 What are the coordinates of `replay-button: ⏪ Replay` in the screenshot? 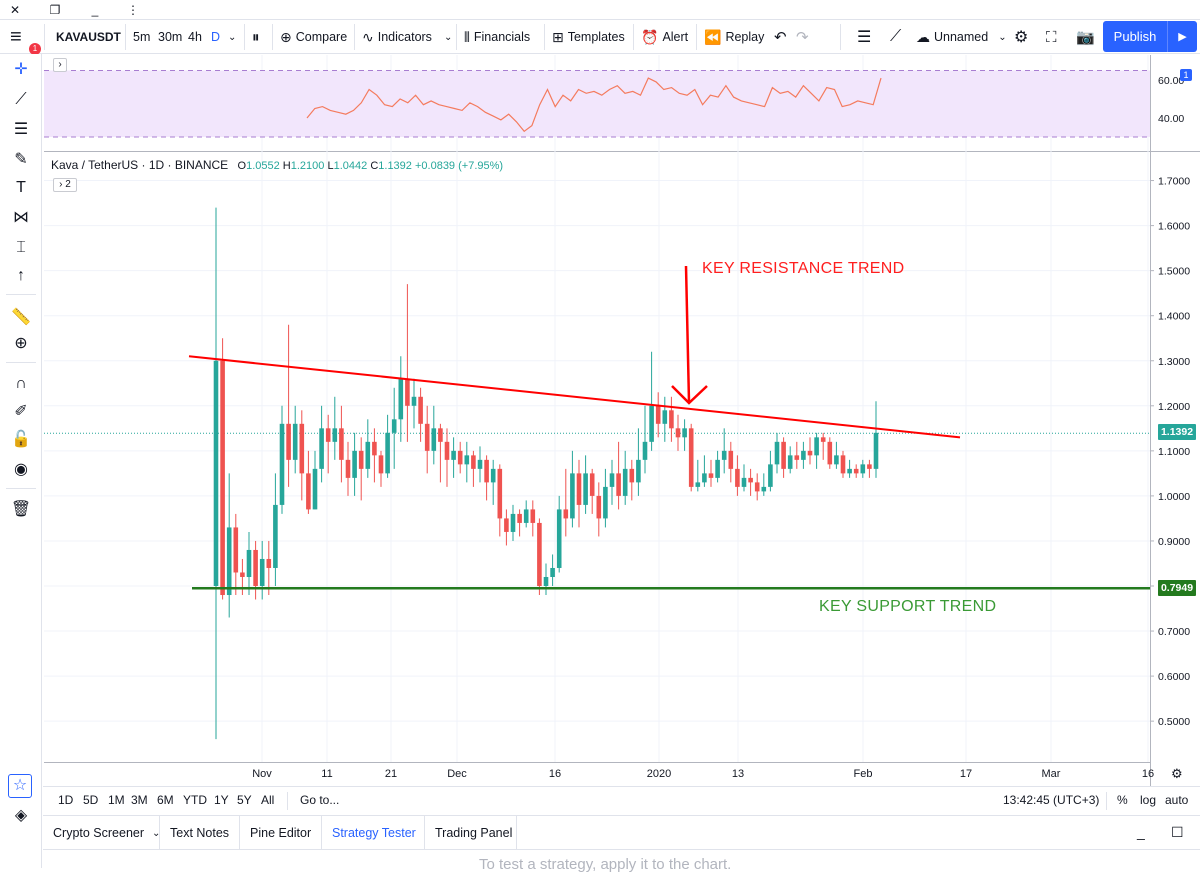 It's located at (734, 37).